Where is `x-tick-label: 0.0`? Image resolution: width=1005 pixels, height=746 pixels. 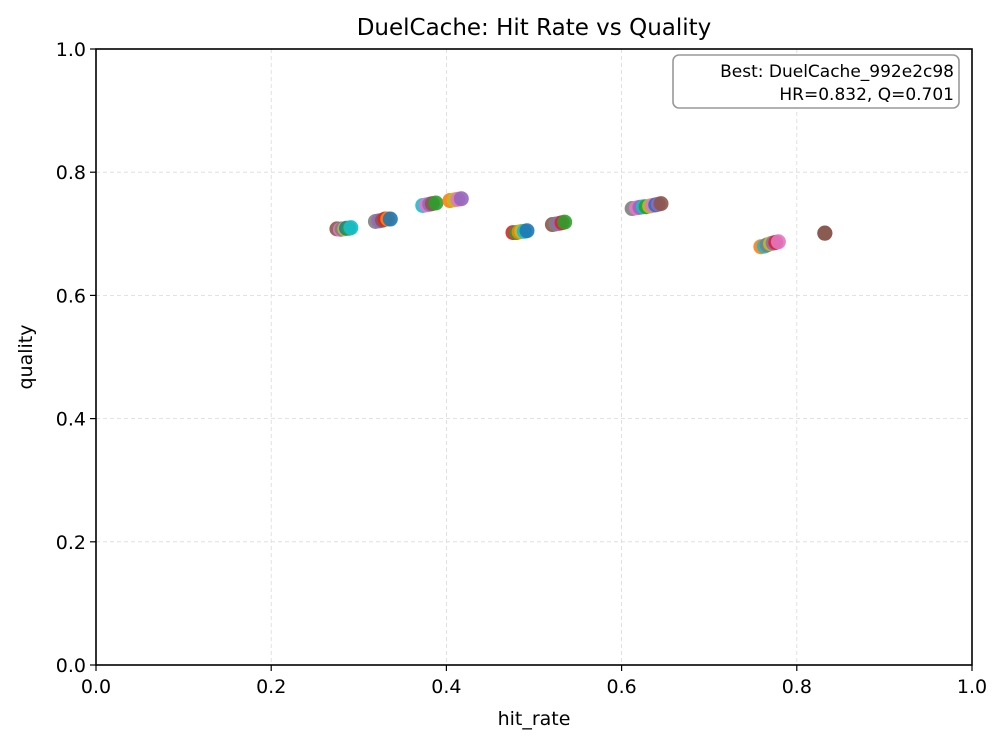 x-tick-label: 0.0 is located at coordinates (96, 687).